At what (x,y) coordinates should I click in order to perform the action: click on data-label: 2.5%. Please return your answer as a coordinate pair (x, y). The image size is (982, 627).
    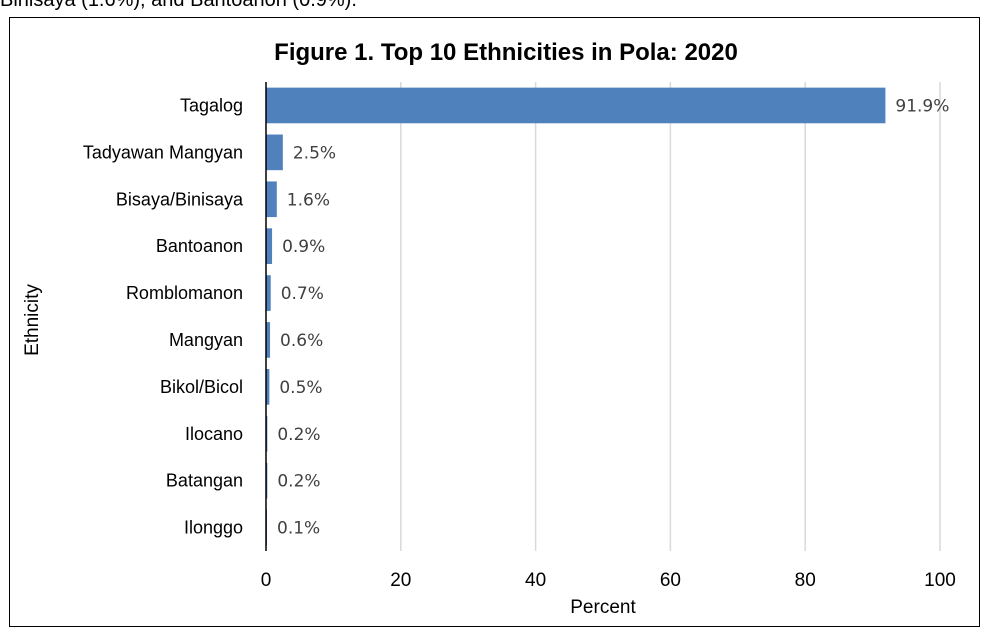
    Looking at the image, I should click on (314, 153).